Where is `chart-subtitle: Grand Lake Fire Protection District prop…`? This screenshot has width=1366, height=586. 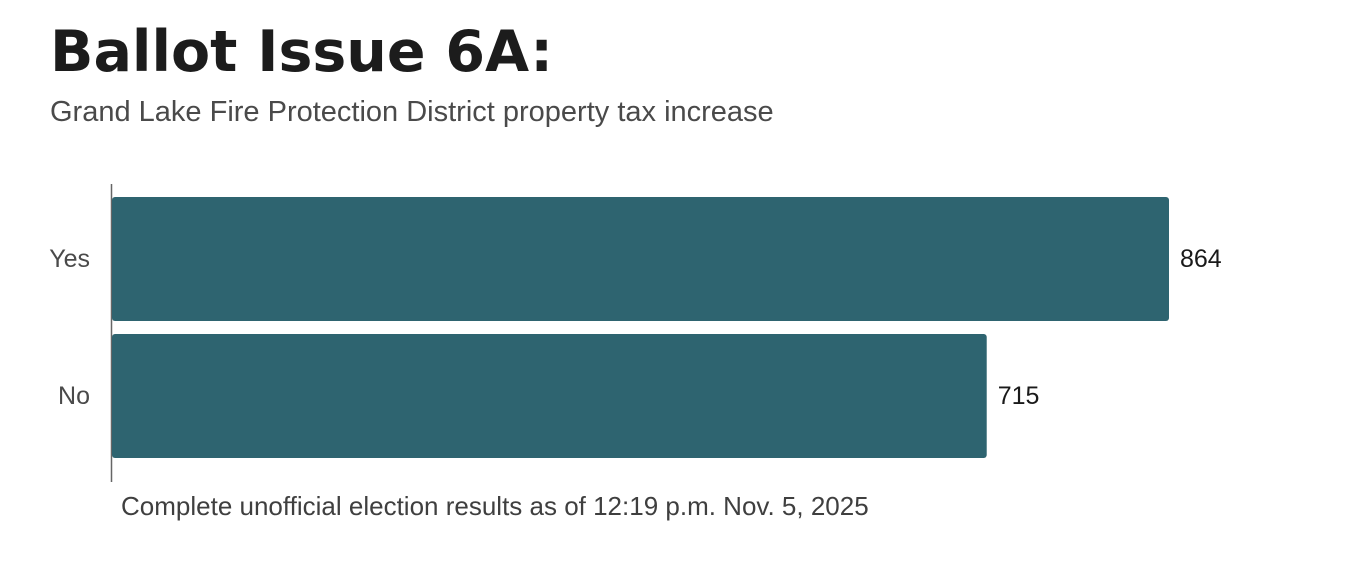
chart-subtitle: Grand Lake Fire Protection District prop… is located at coordinates (412, 112).